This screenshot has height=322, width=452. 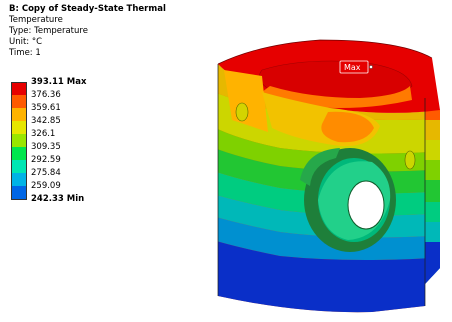 What do you see at coordinates (410, 160) in the screenshot?
I see `right-hole` at bounding box center [410, 160].